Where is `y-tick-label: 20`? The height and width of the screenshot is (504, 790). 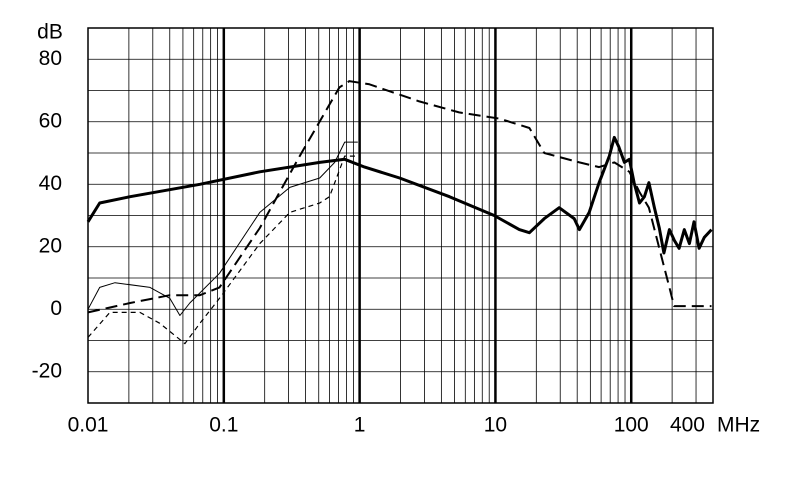
y-tick-label: 20 is located at coordinates (50, 245).